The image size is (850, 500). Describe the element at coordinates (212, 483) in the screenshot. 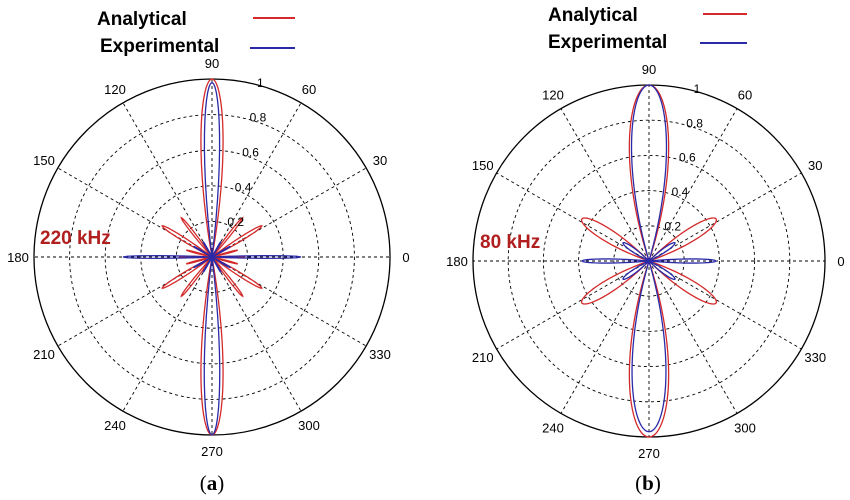

I see `panel-caption-a: (a)` at that location.